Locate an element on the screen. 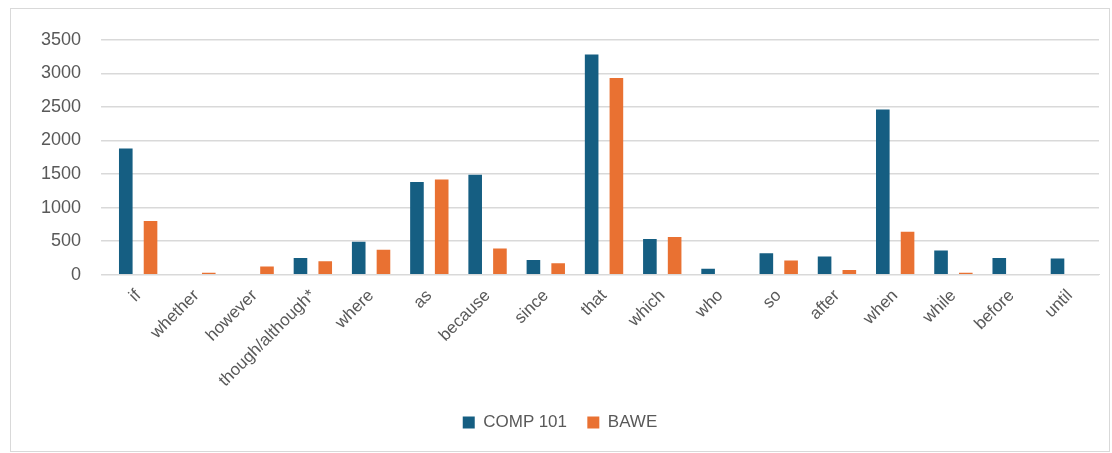  x-tick-label: who is located at coordinates (708, 303).